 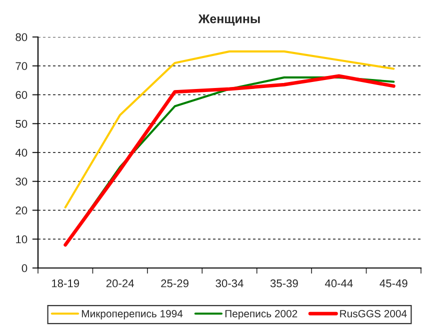 I want to click on x-tick-label: 20-24, so click(x=120, y=283).